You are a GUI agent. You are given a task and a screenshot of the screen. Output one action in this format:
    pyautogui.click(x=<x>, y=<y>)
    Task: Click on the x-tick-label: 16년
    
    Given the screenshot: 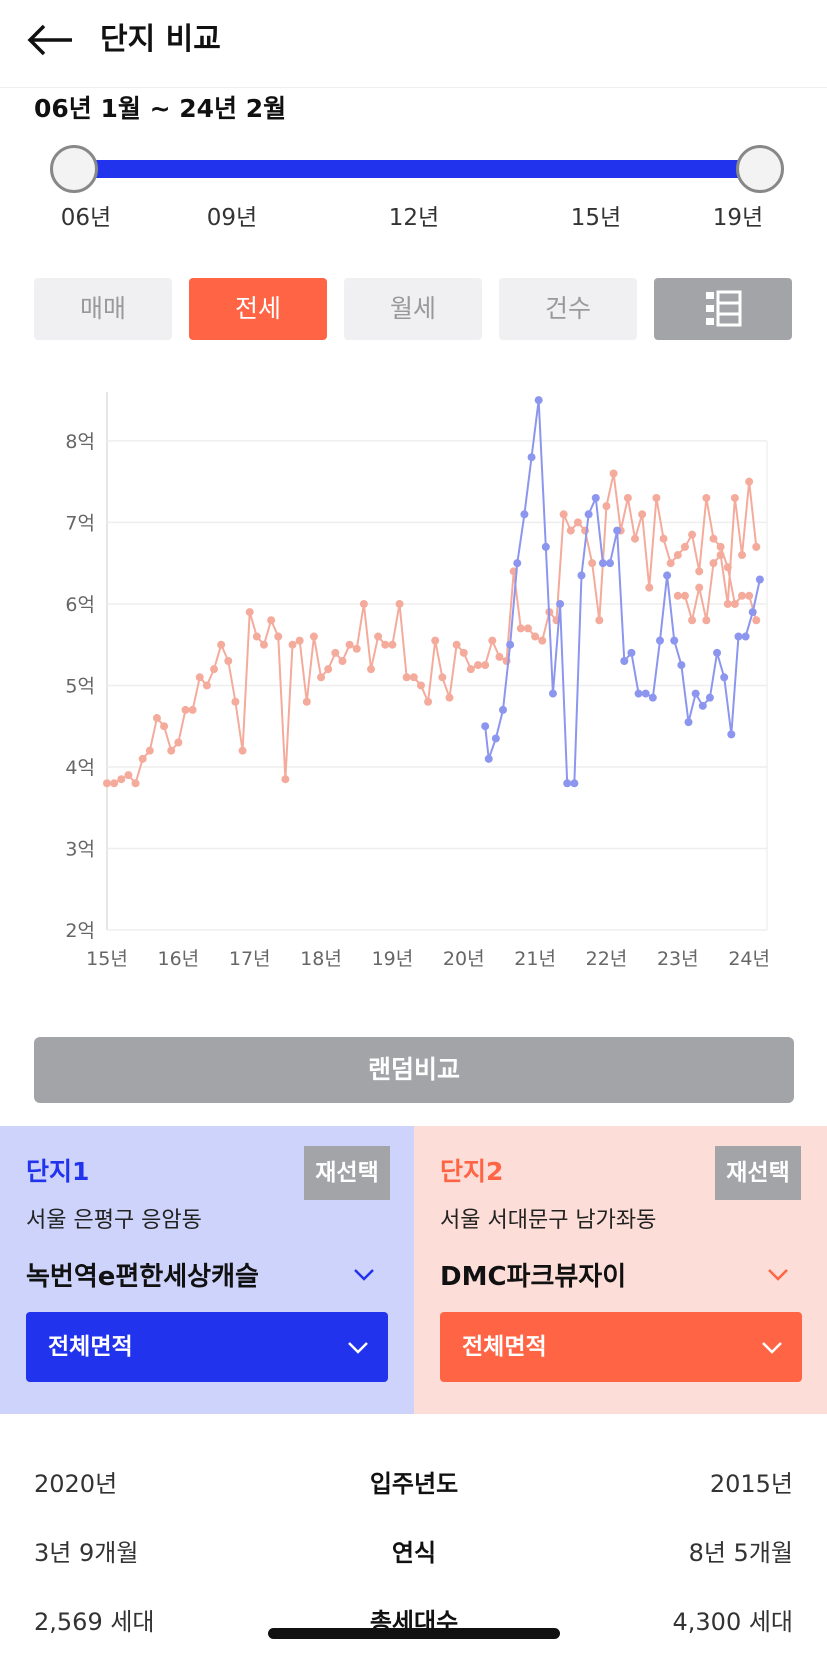 What is the action you would take?
    pyautogui.click(x=179, y=959)
    